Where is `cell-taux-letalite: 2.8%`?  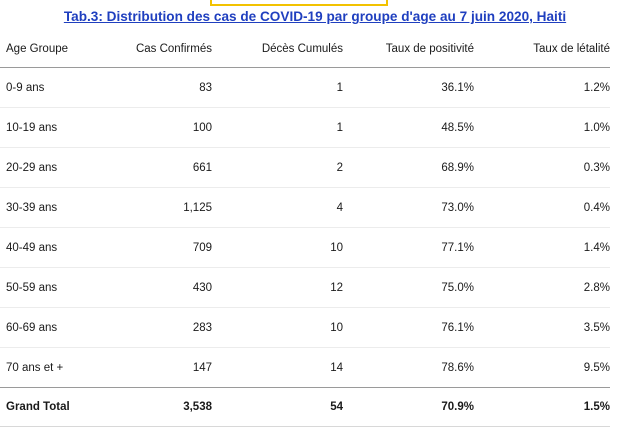
cell-taux-letalite: 2.8% is located at coordinates (542, 287).